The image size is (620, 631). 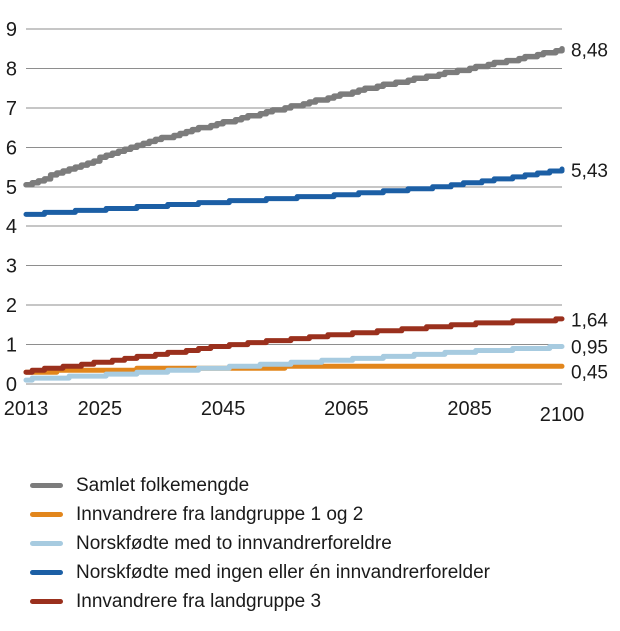 What do you see at coordinates (11, 30) in the screenshot?
I see `y-tick-label: 9` at bounding box center [11, 30].